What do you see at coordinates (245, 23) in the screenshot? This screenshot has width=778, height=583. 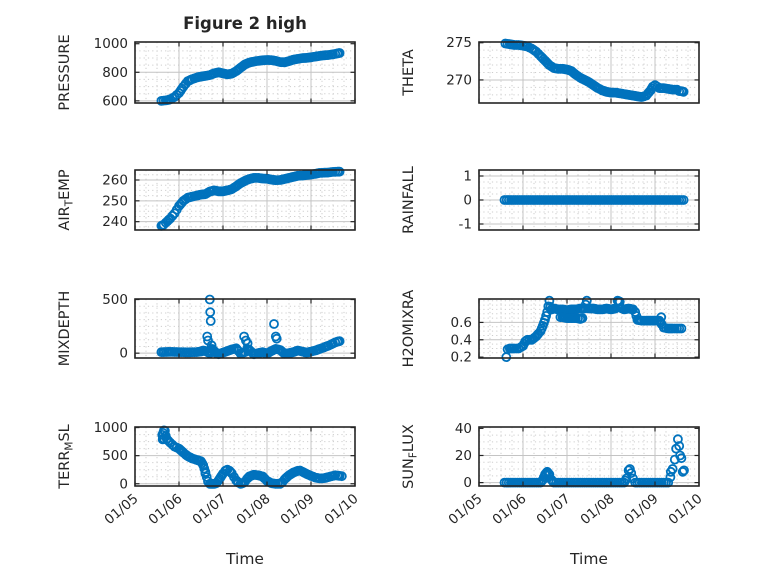 I see `figure-title: Figure 2 high` at bounding box center [245, 23].